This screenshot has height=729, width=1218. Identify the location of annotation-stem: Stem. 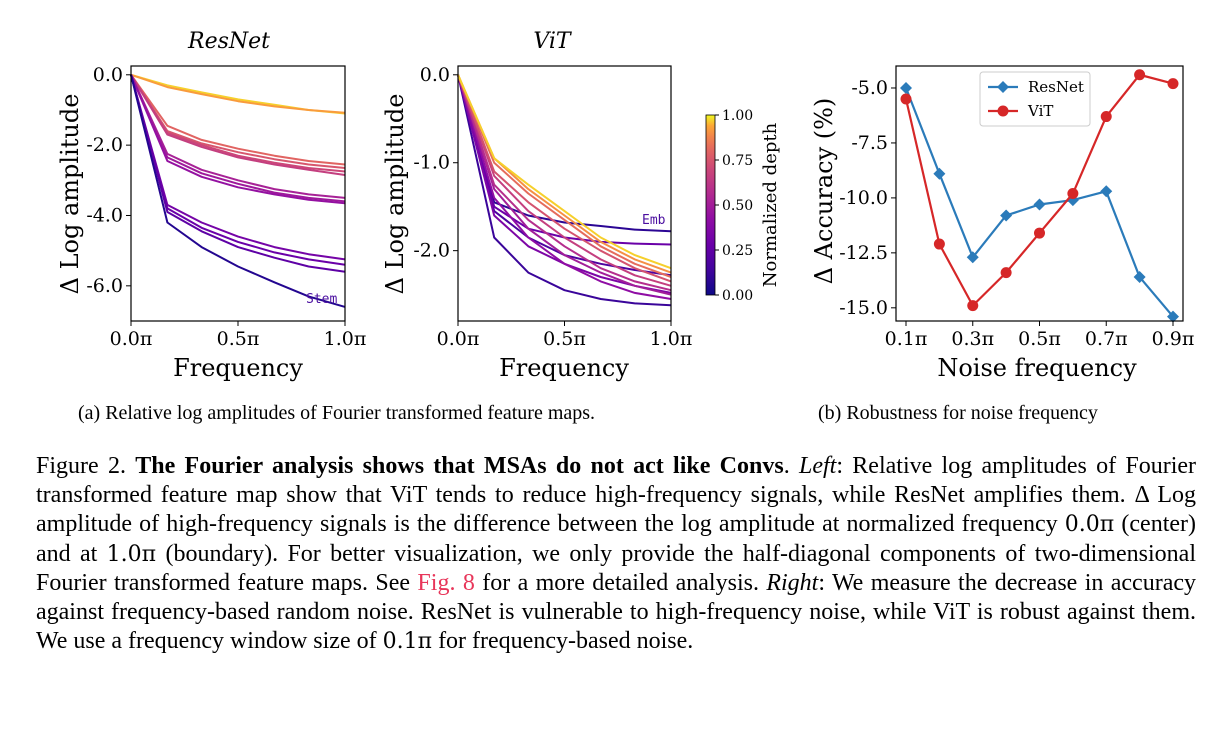
(321, 299).